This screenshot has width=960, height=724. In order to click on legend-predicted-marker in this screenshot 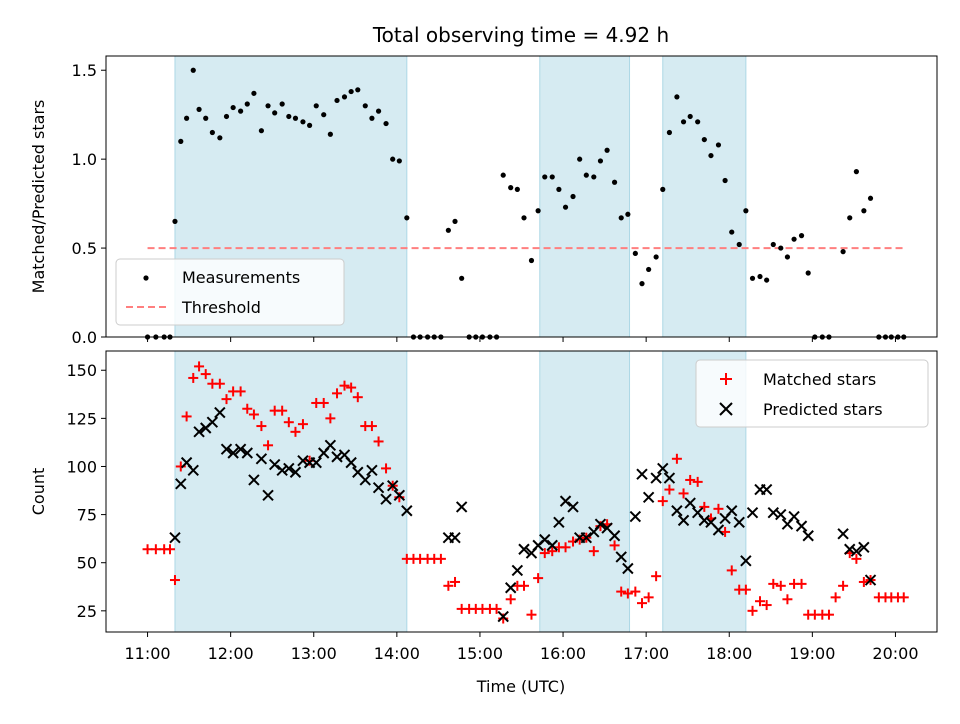, I will do `click(726, 409)`.